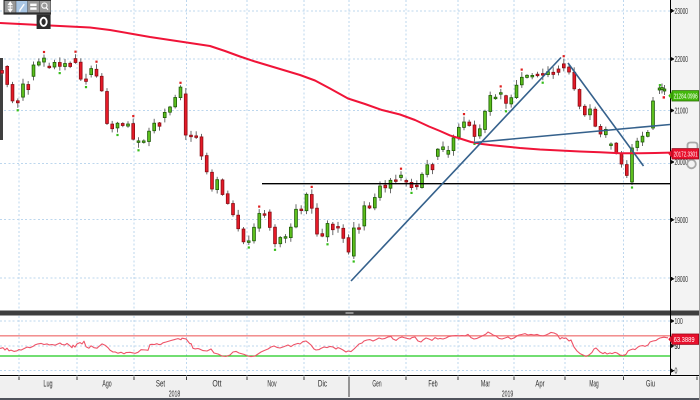  Describe the element at coordinates (682, 162) in the screenshot. I see `svg-text: 20000` at that location.